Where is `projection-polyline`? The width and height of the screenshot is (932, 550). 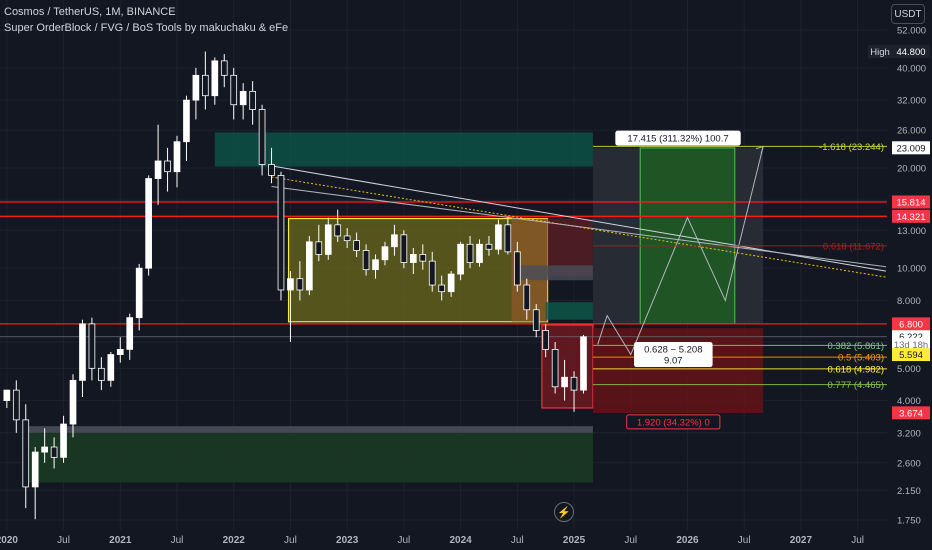
projection-polyline is located at coordinates (680, 251).